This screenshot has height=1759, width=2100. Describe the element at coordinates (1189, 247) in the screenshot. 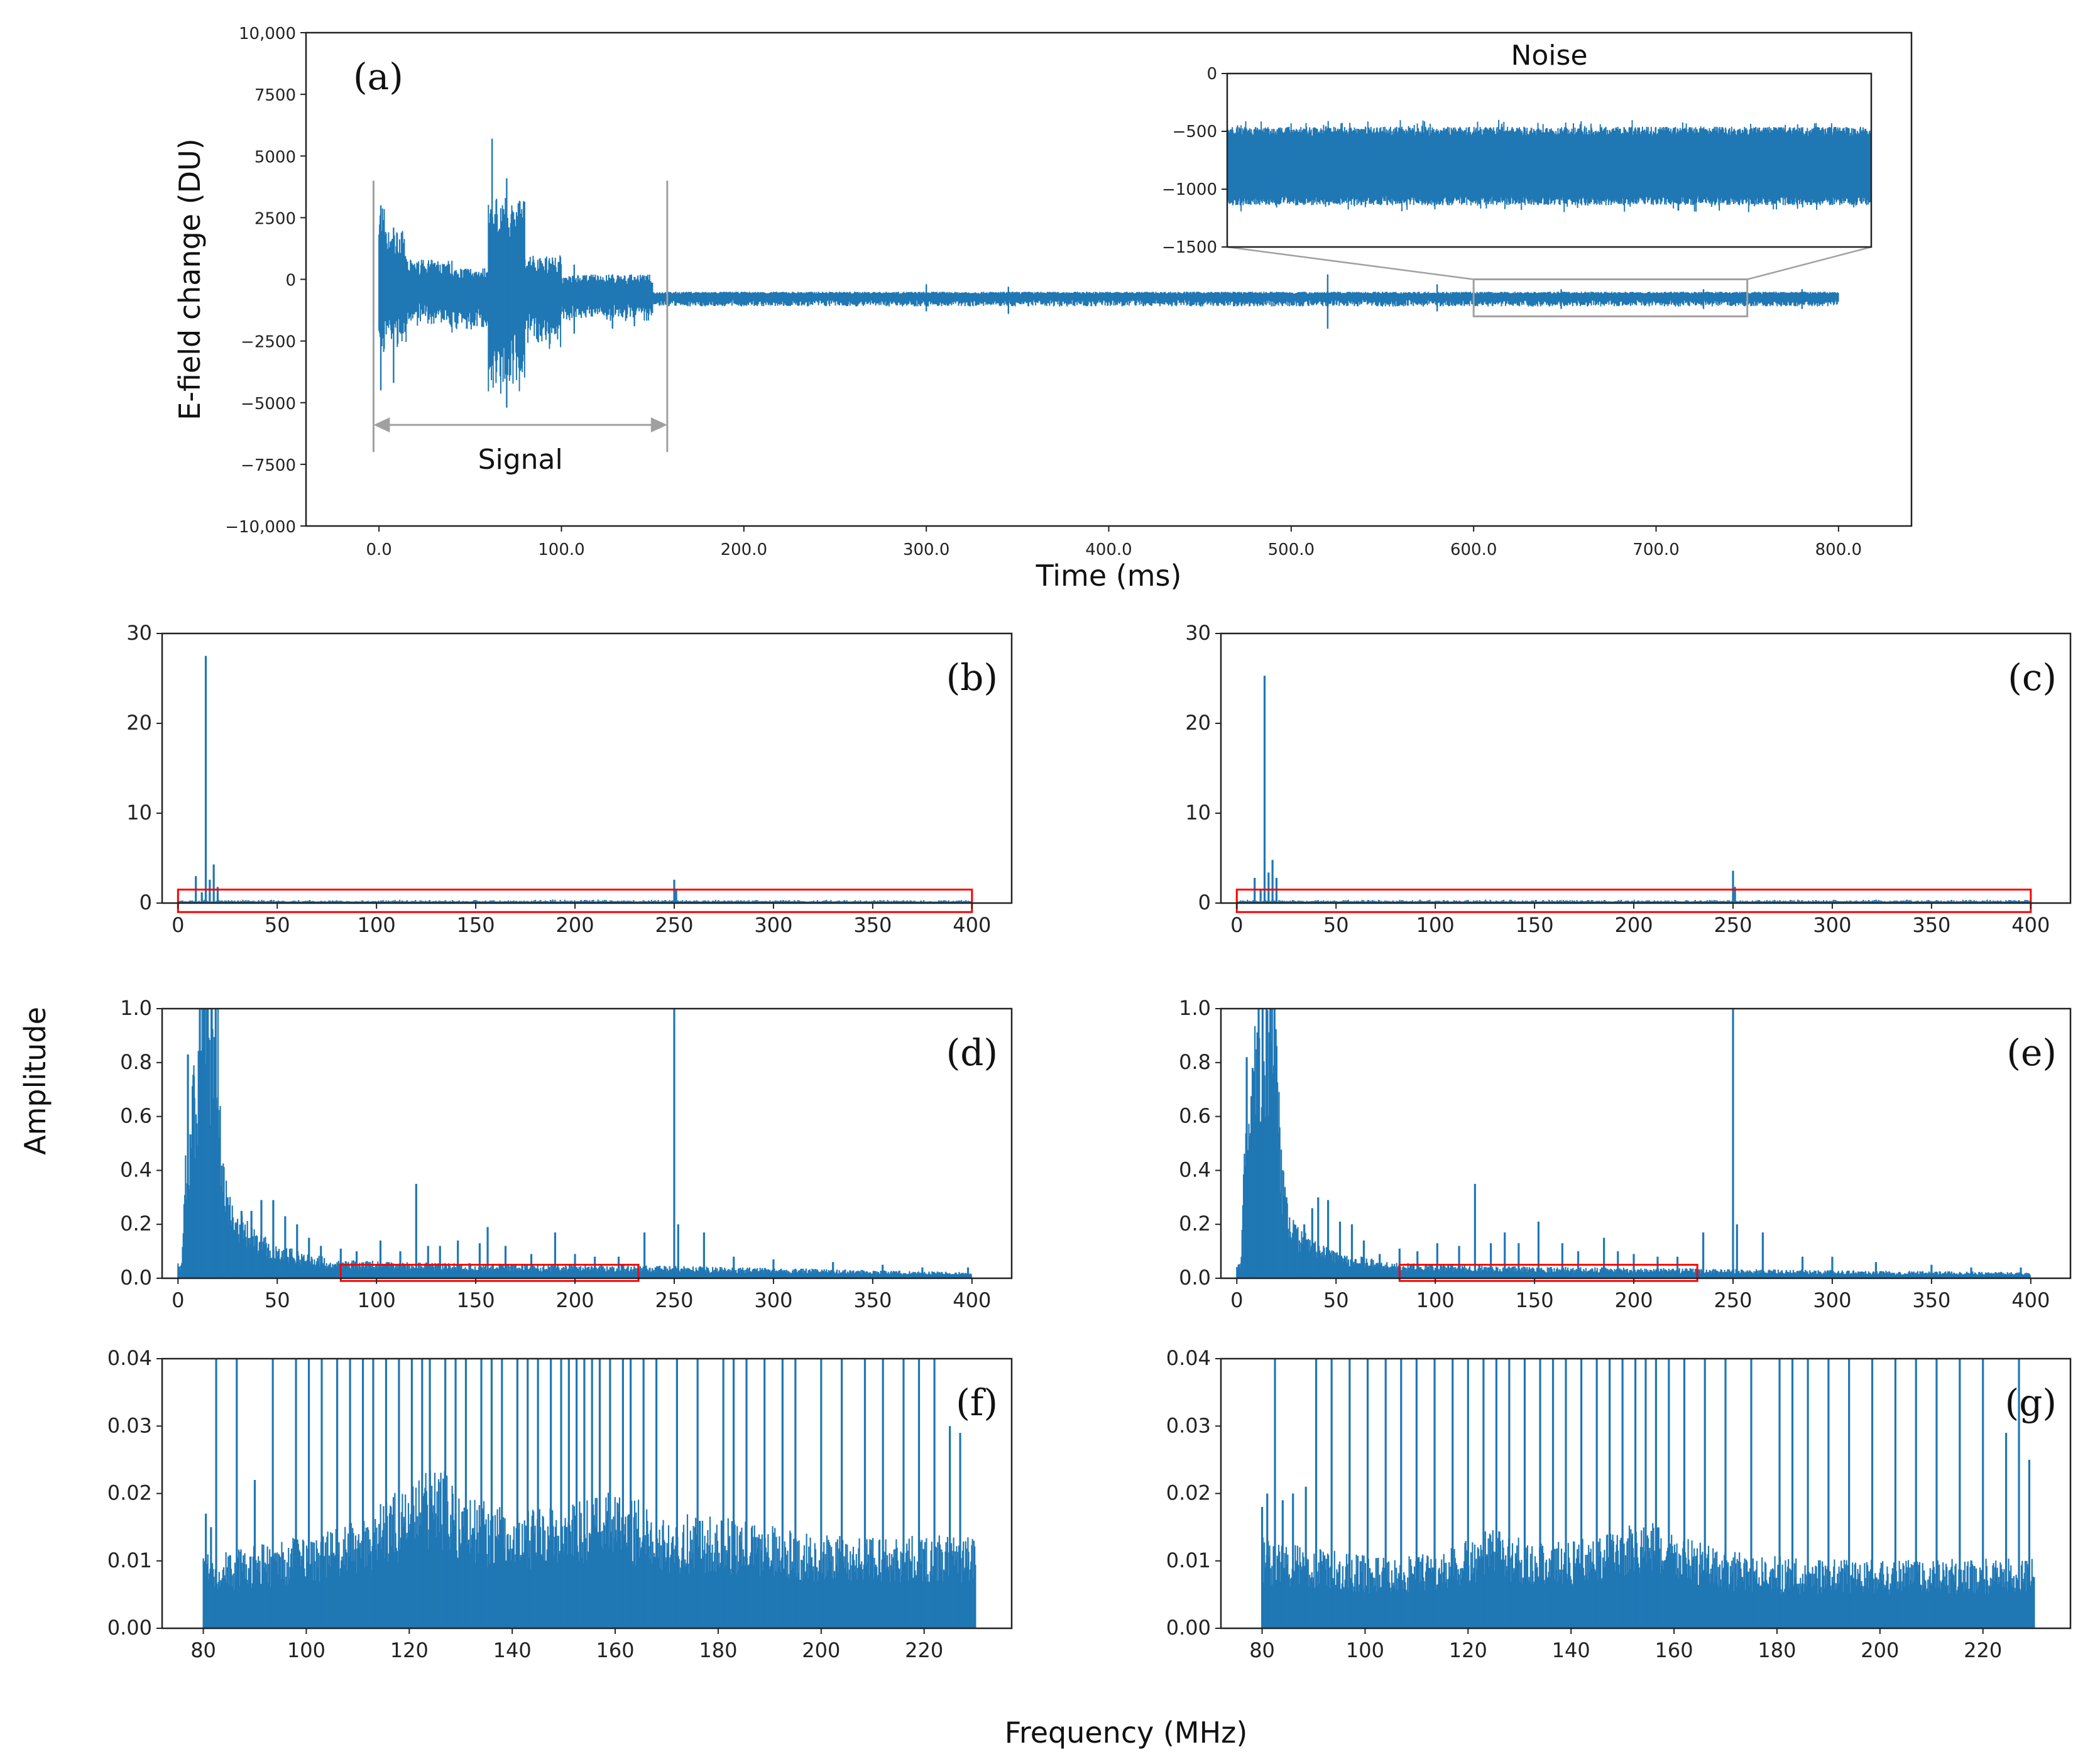

I see `inset-y-tick-label: −1500` at that location.